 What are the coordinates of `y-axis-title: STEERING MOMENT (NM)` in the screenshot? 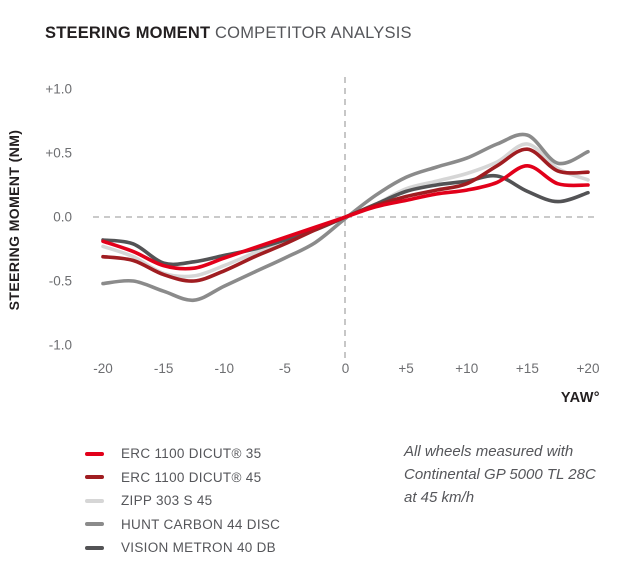 It's located at (14, 220).